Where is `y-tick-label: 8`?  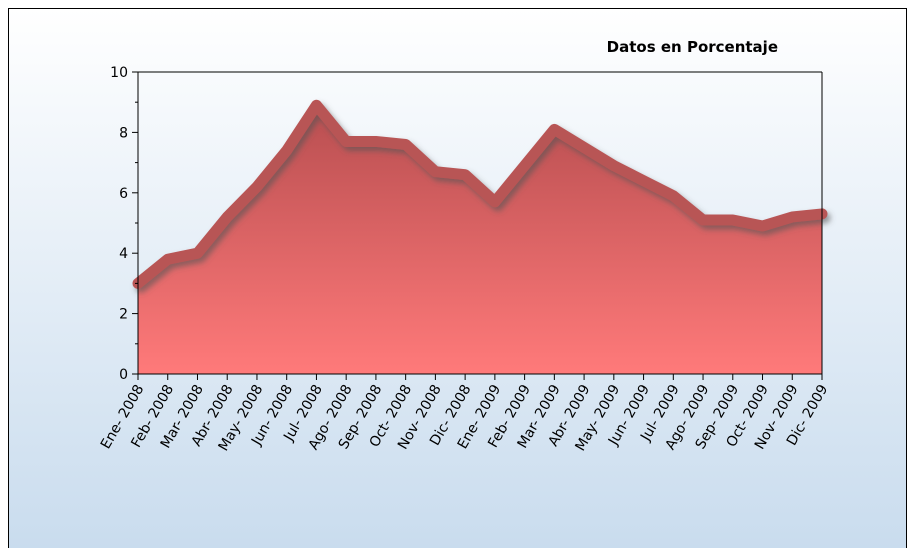
y-tick-label: 8 is located at coordinates (123, 133).